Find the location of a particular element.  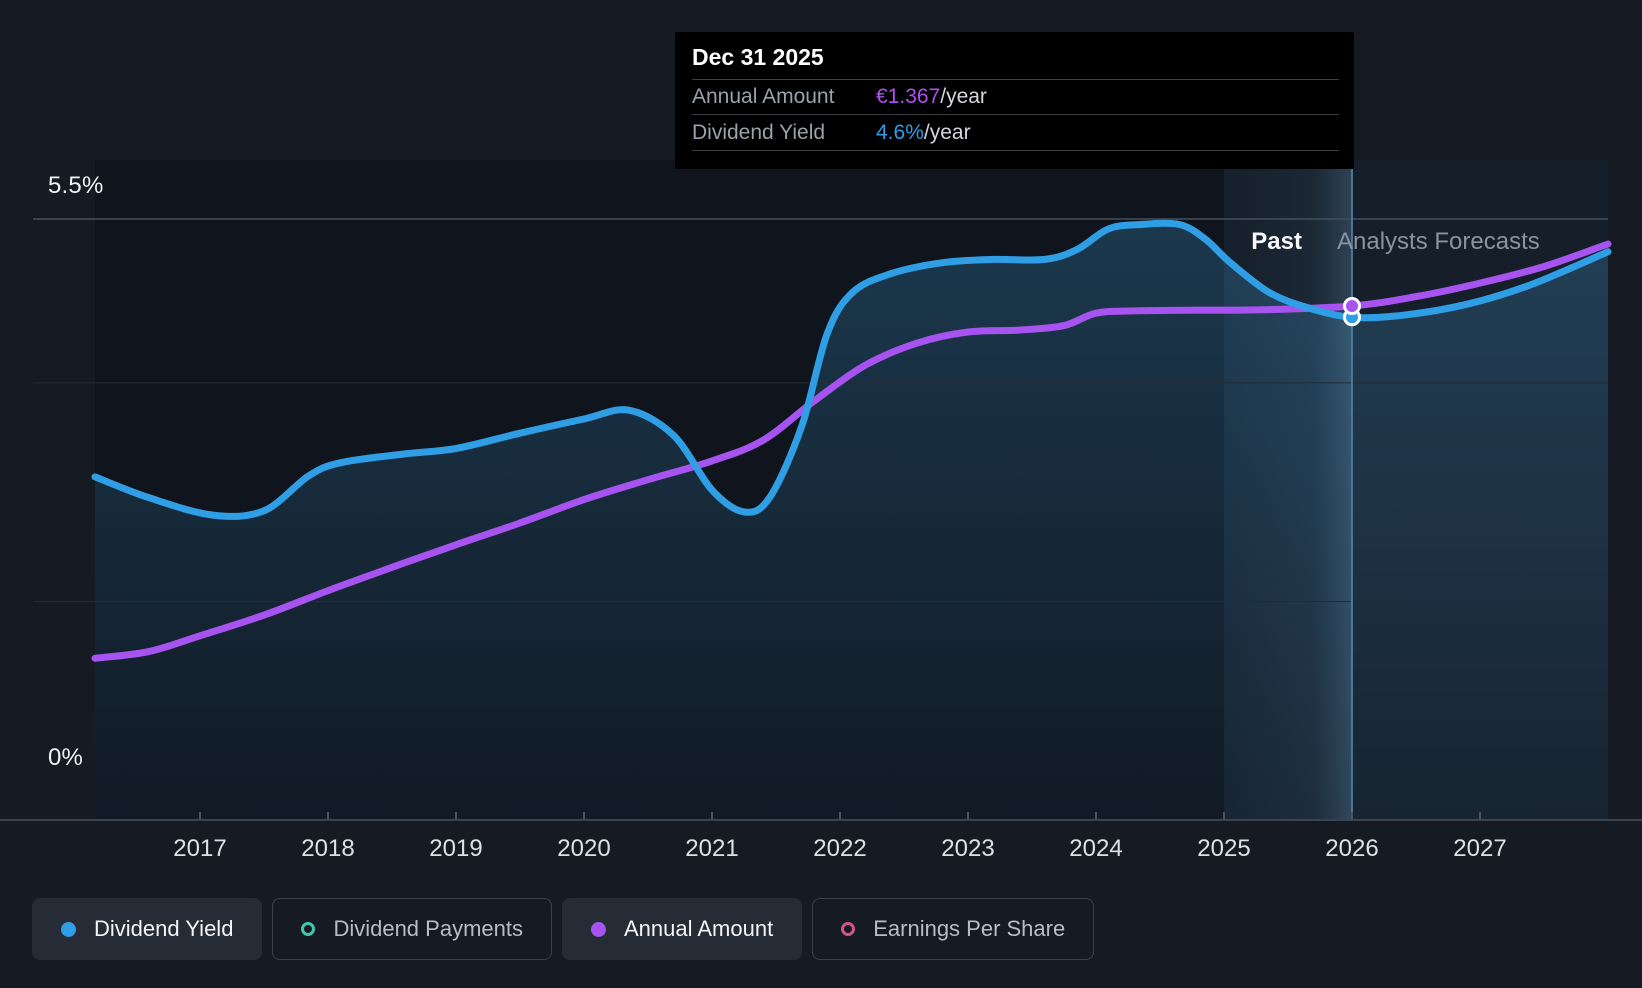

x-tick-label-2024: 2024 is located at coordinates (1095, 848).